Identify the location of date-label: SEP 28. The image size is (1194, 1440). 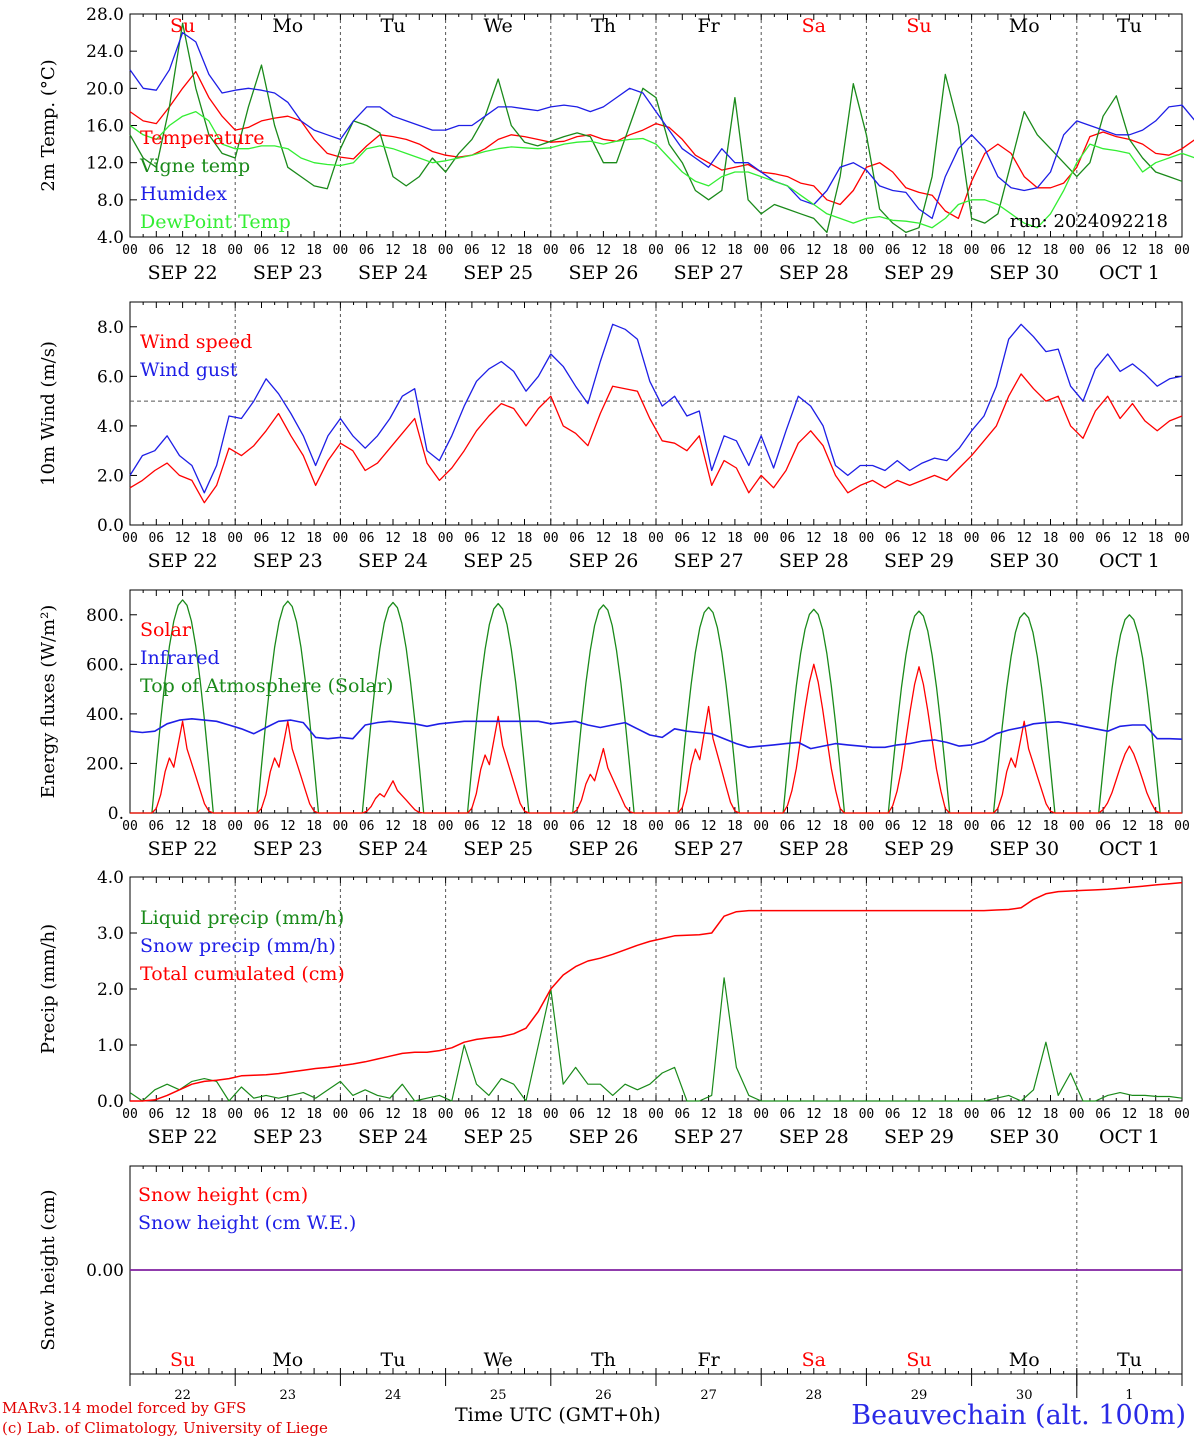
(814, 849).